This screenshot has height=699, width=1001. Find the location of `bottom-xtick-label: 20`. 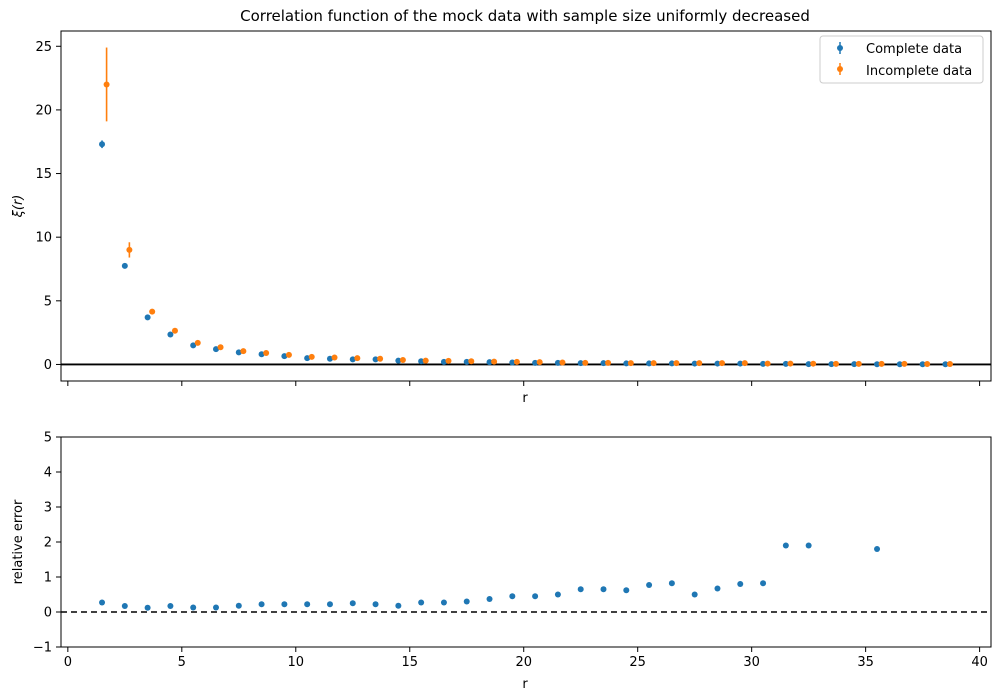

bottom-xtick-label: 20 is located at coordinates (523, 662).